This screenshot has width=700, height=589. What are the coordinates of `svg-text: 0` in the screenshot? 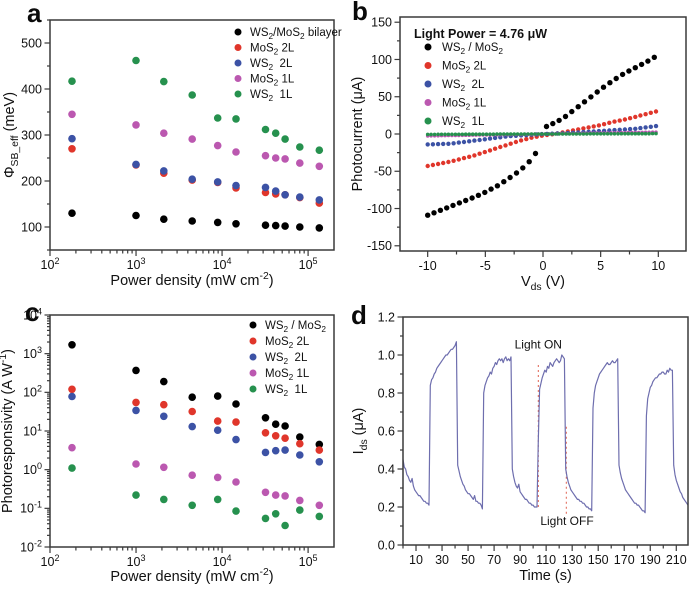 It's located at (388, 134).